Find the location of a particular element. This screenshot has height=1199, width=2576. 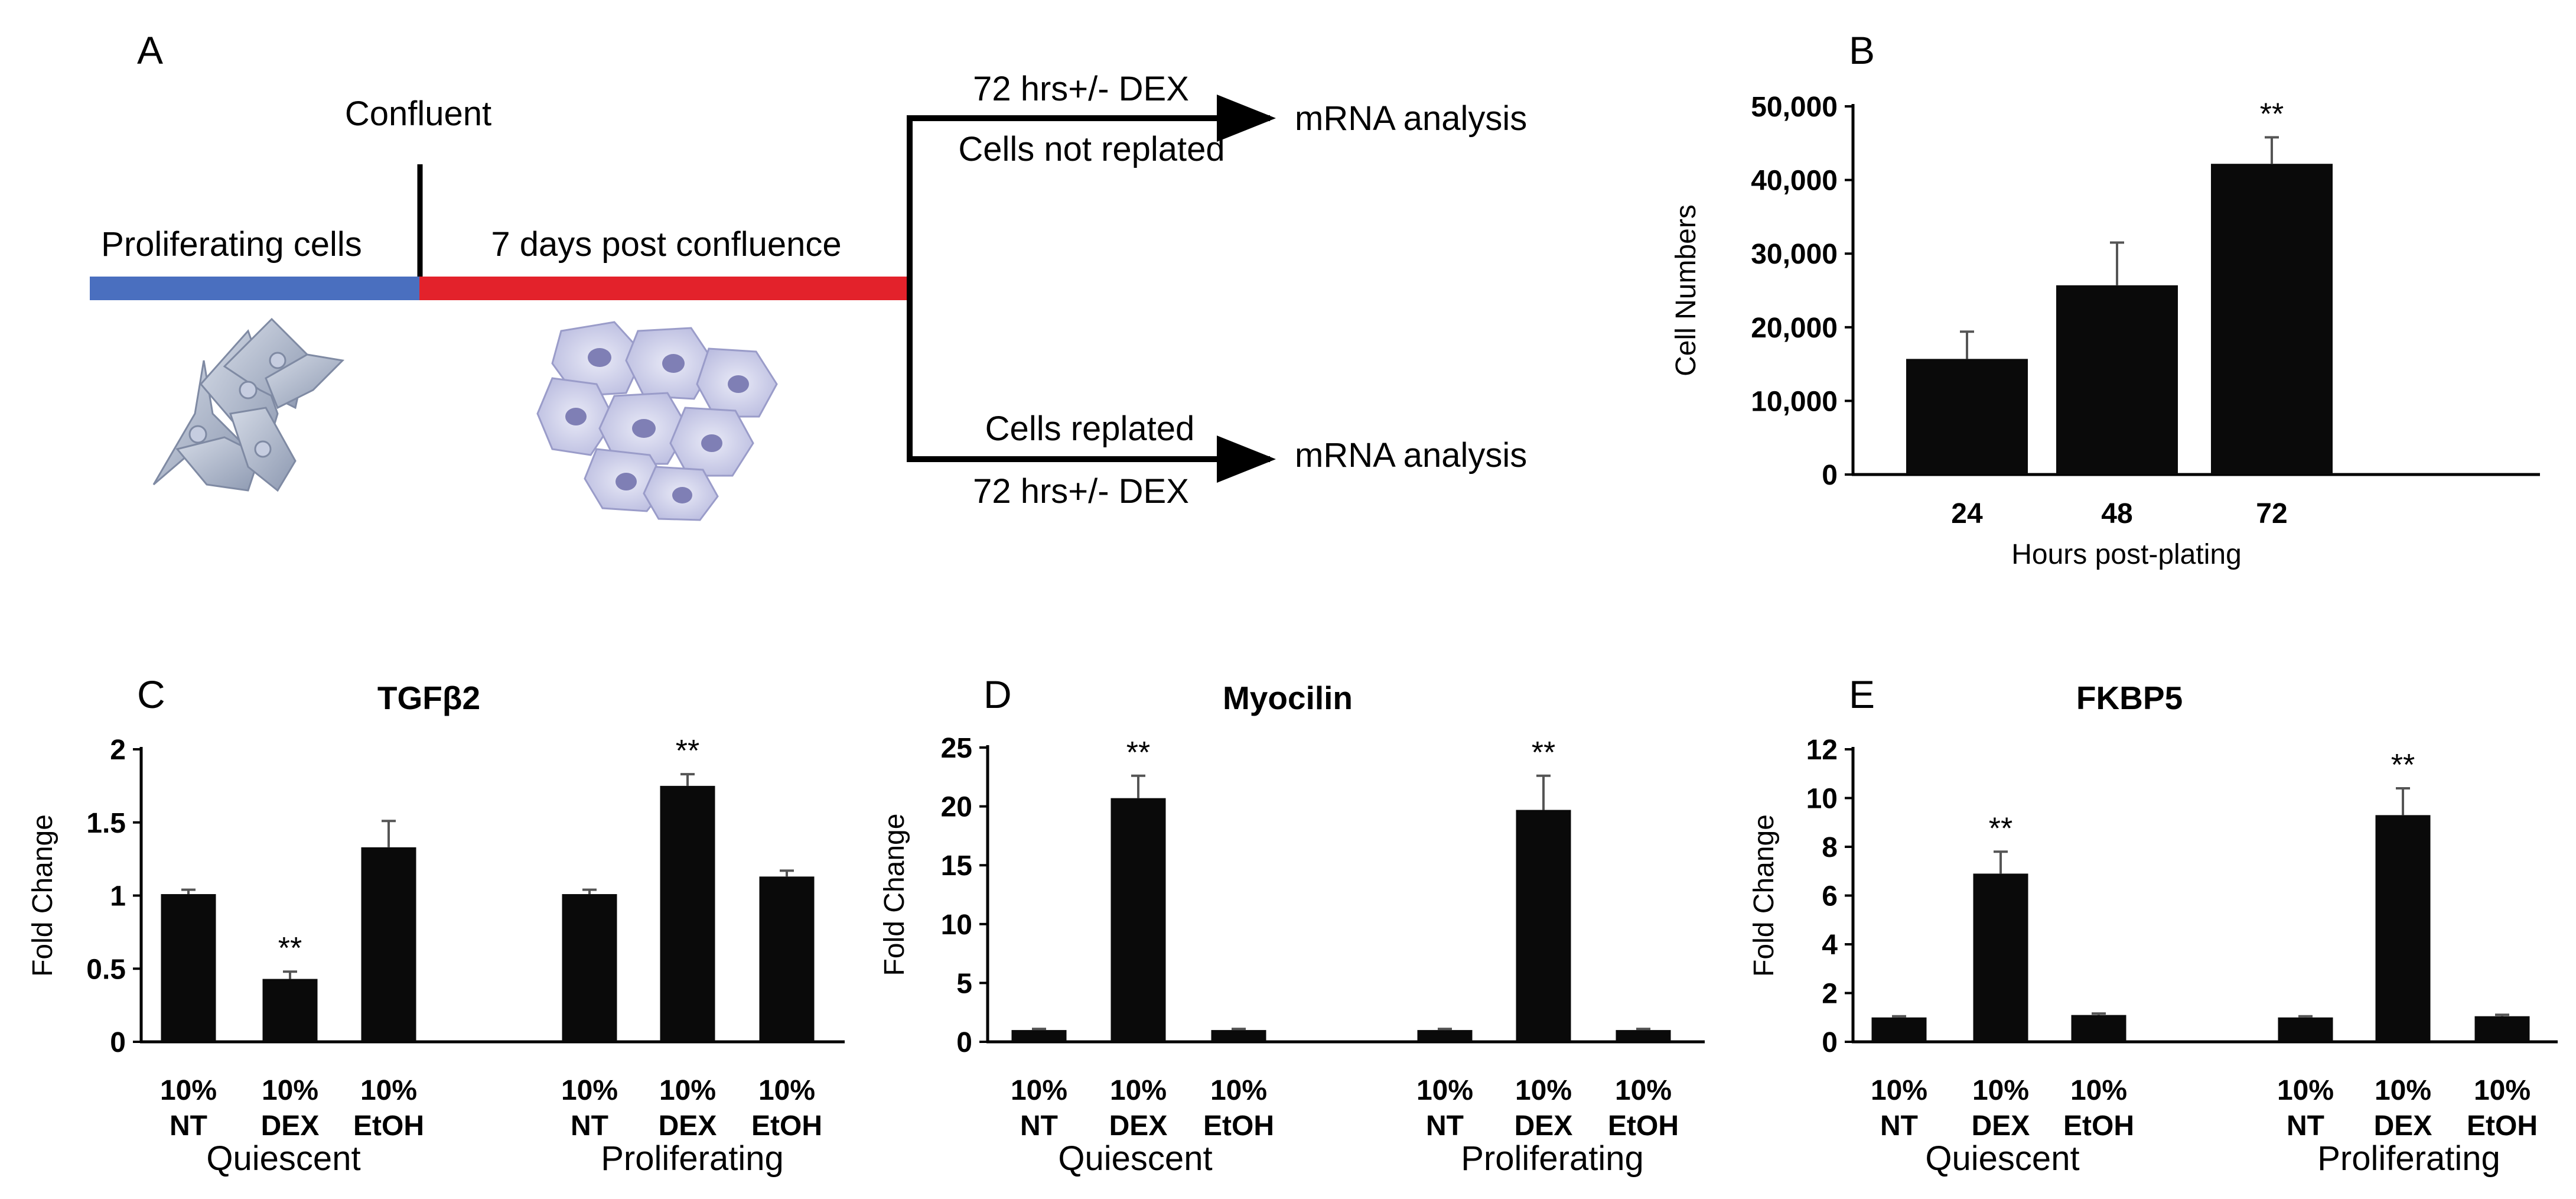

mrna-analysis-bottom-label: mRNA analysis is located at coordinates (1411, 455).